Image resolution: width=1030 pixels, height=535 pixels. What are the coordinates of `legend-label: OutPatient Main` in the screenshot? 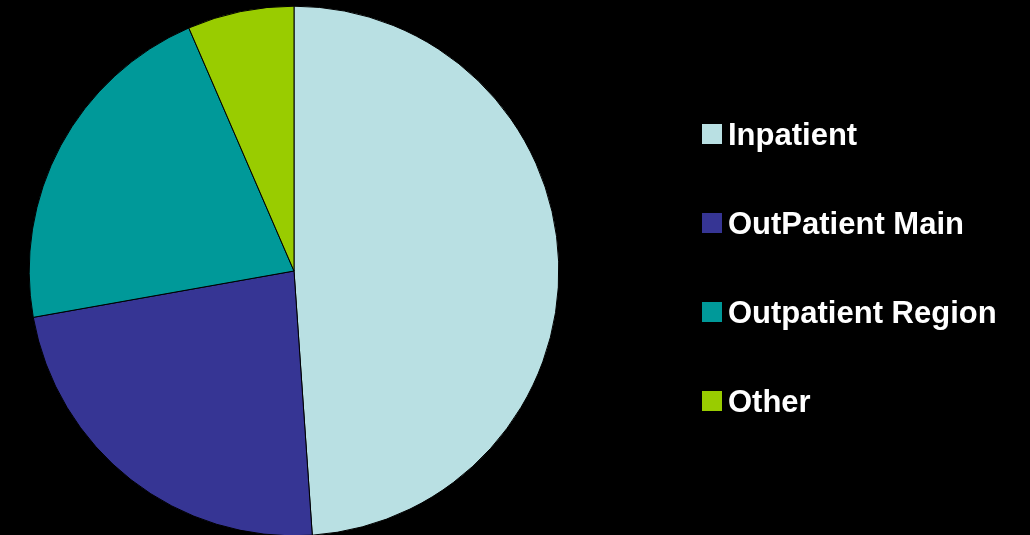 It's located at (846, 223).